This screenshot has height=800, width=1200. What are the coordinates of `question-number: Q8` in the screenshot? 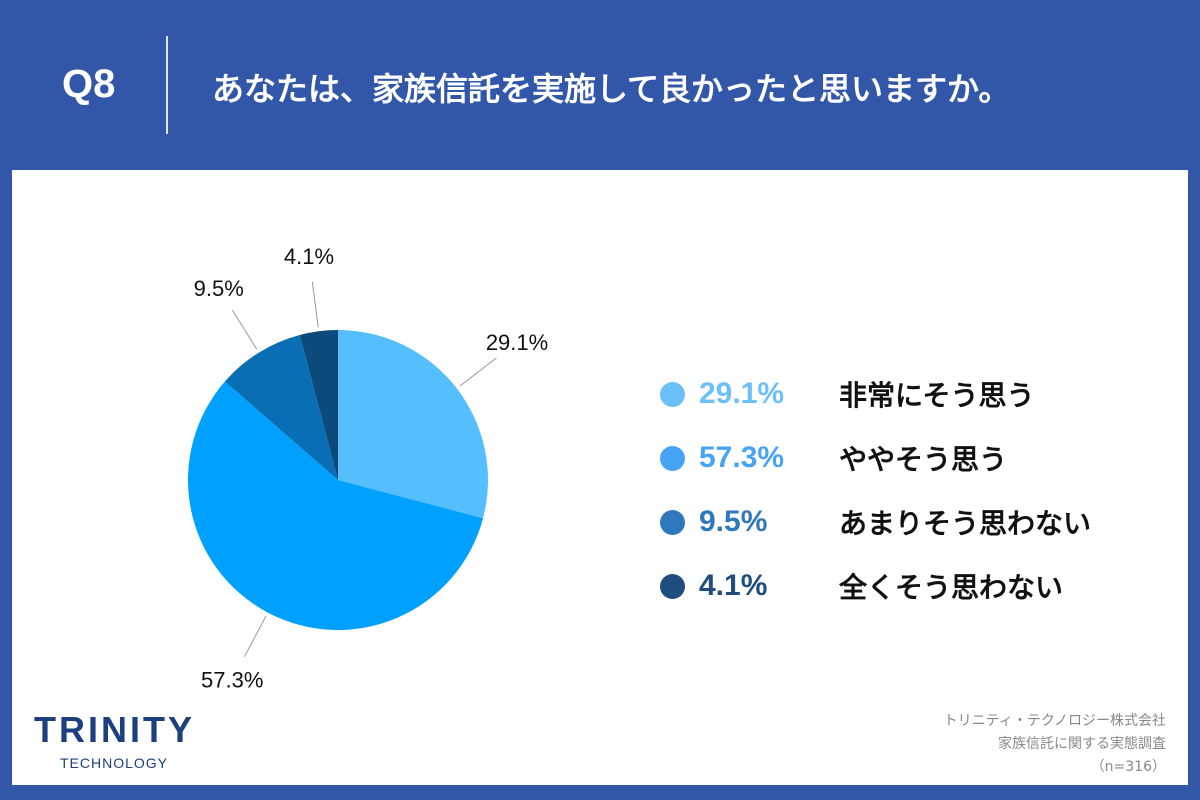 It's located at (89, 84).